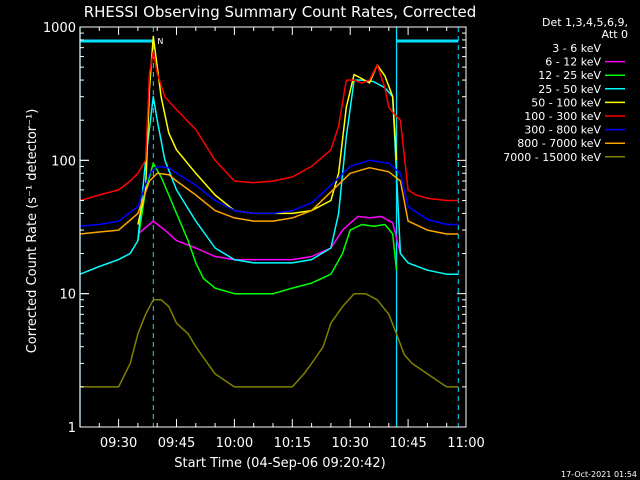 Image resolution: width=640 pixels, height=480 pixels. I want to click on legend-label-5: 100 - 300 keV, so click(562, 116).